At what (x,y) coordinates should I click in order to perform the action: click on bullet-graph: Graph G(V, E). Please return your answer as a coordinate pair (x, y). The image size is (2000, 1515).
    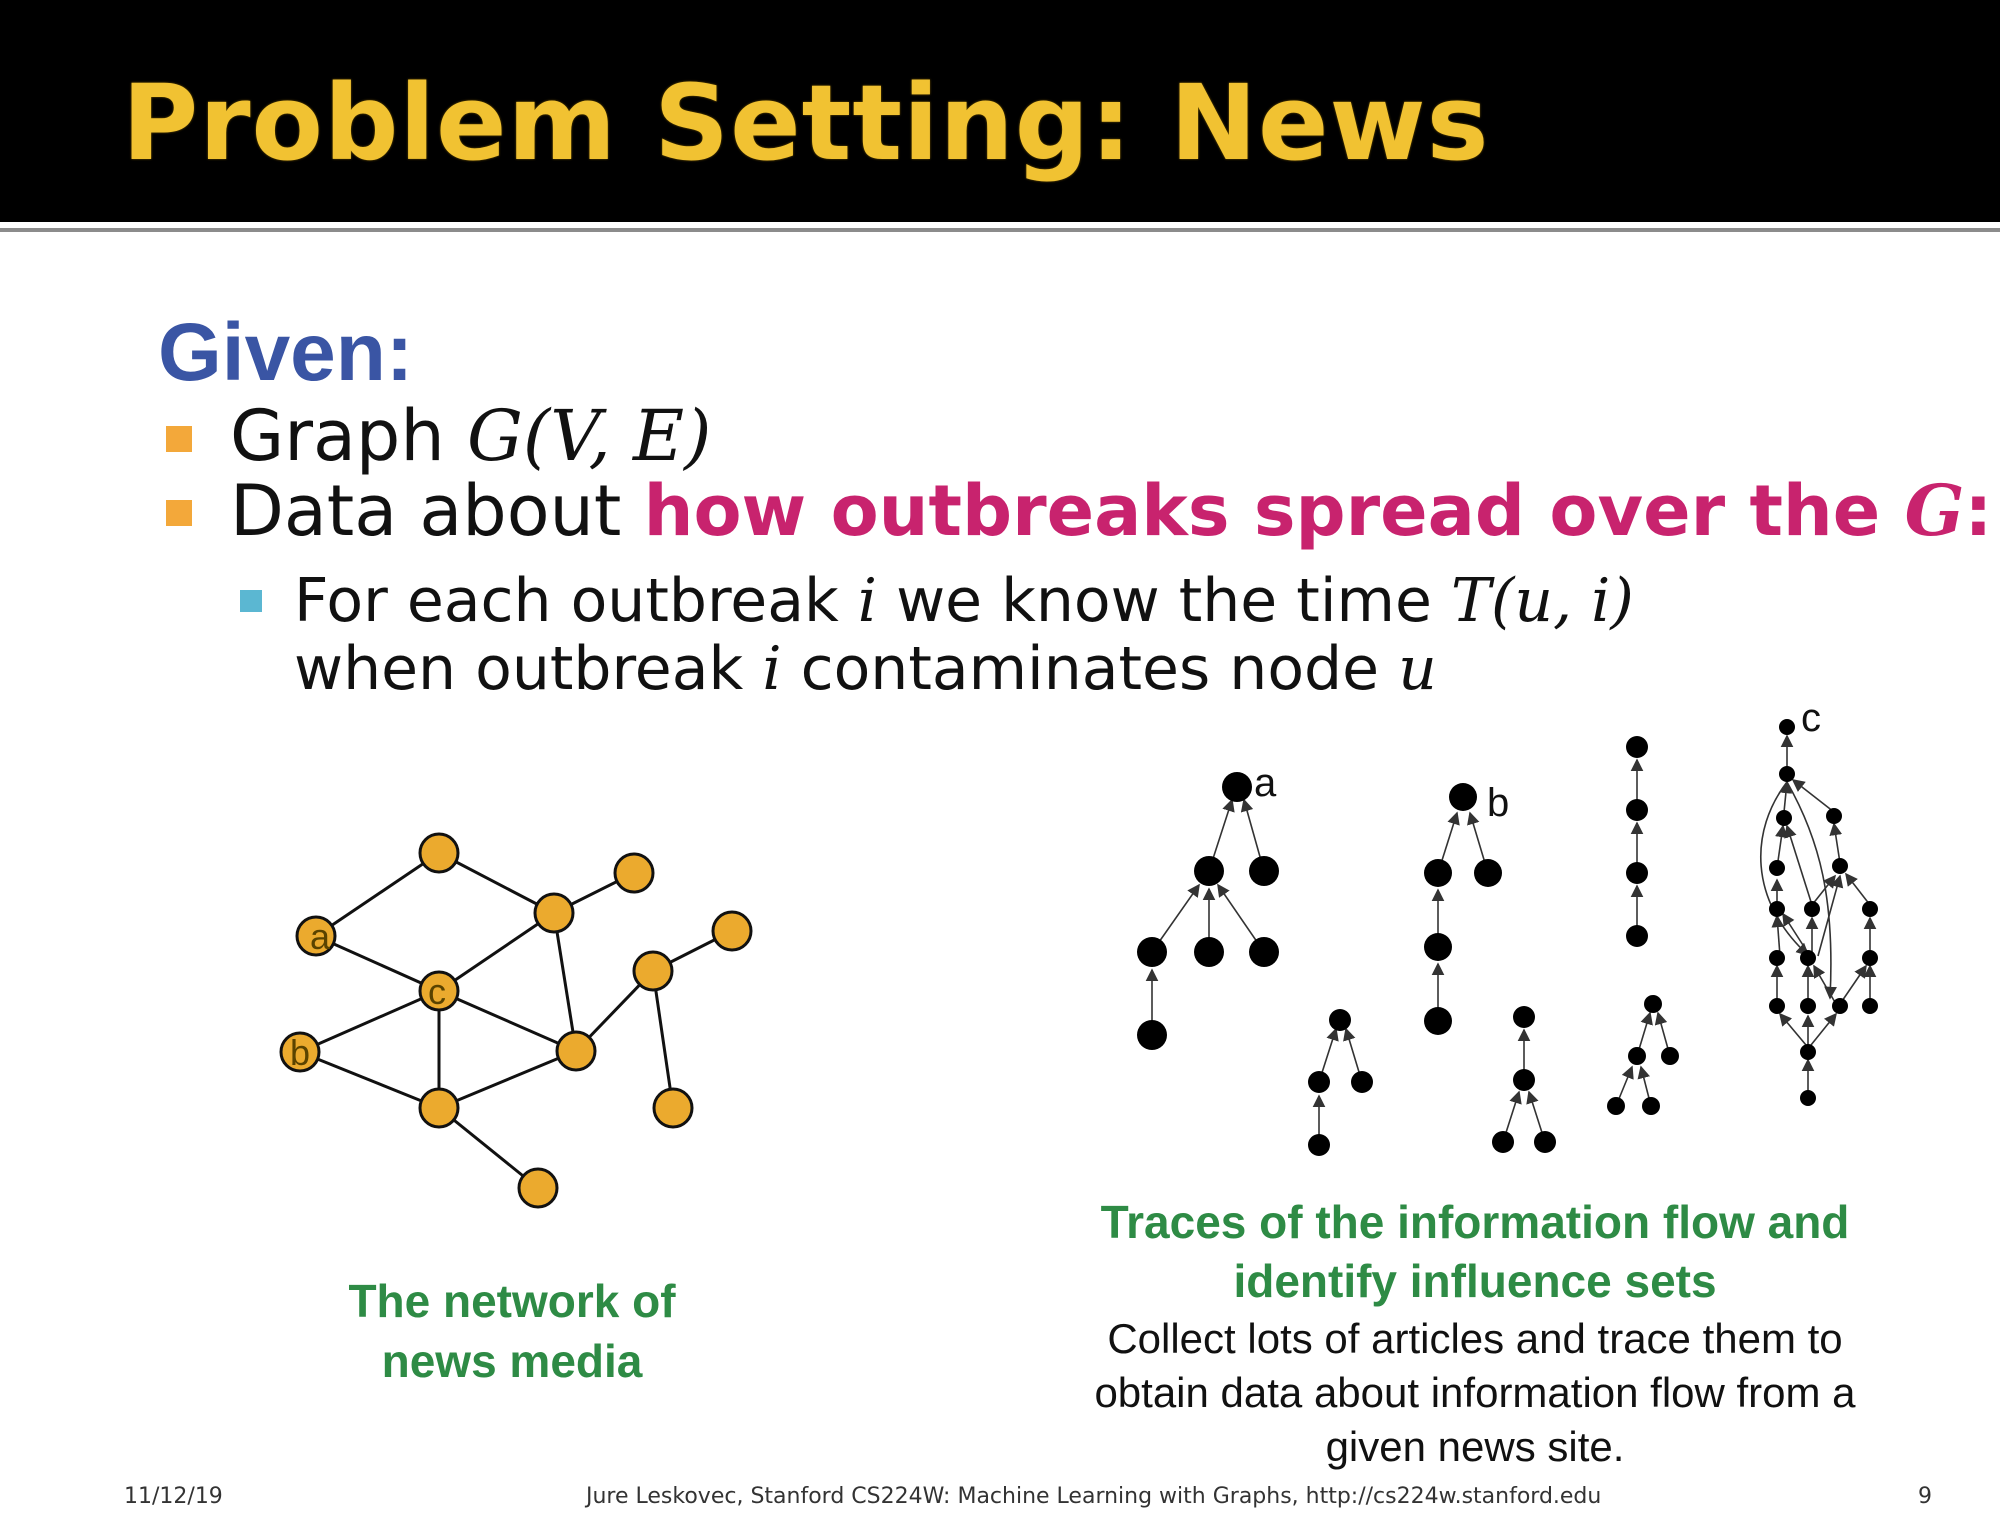
    Looking at the image, I should click on (470, 436).